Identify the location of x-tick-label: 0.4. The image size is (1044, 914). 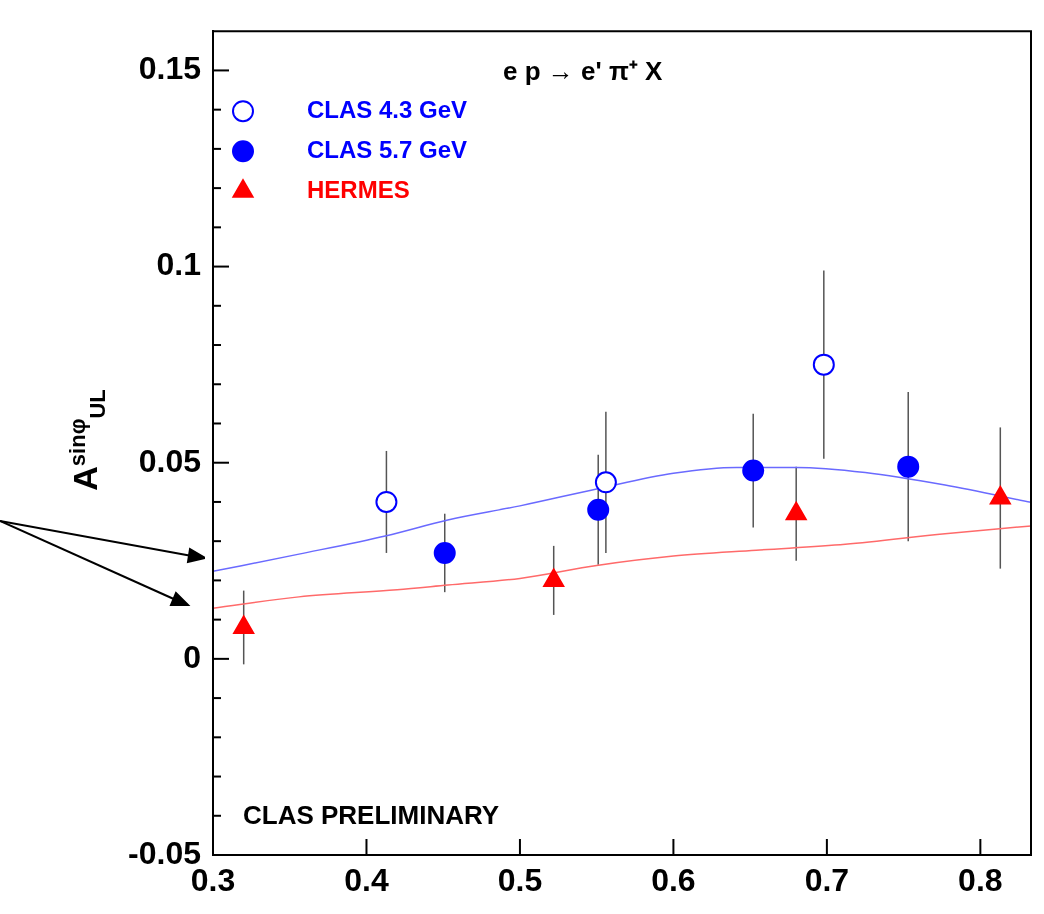
(366, 880).